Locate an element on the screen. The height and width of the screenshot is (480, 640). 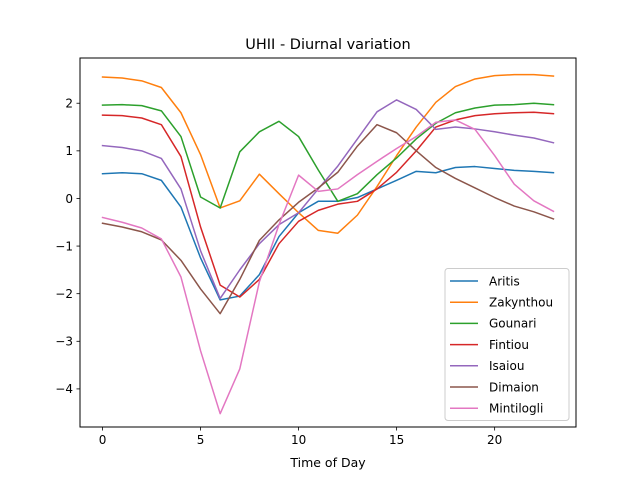
y-tick-label: −2 is located at coordinates (64, 294).